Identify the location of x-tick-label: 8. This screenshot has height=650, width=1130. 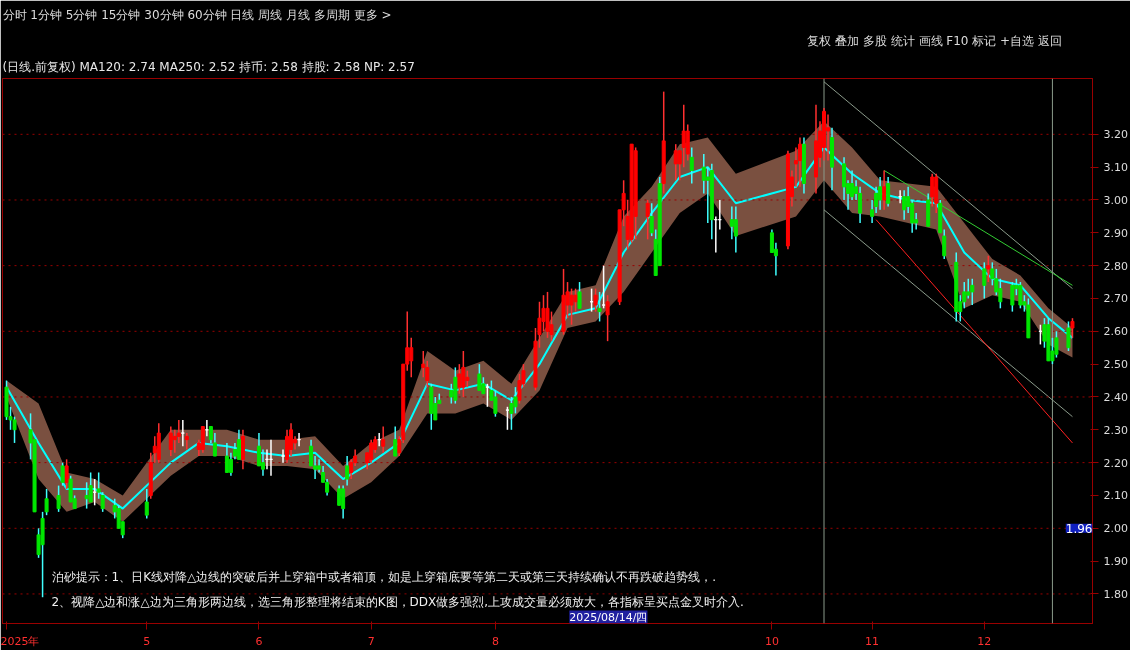
(495, 641).